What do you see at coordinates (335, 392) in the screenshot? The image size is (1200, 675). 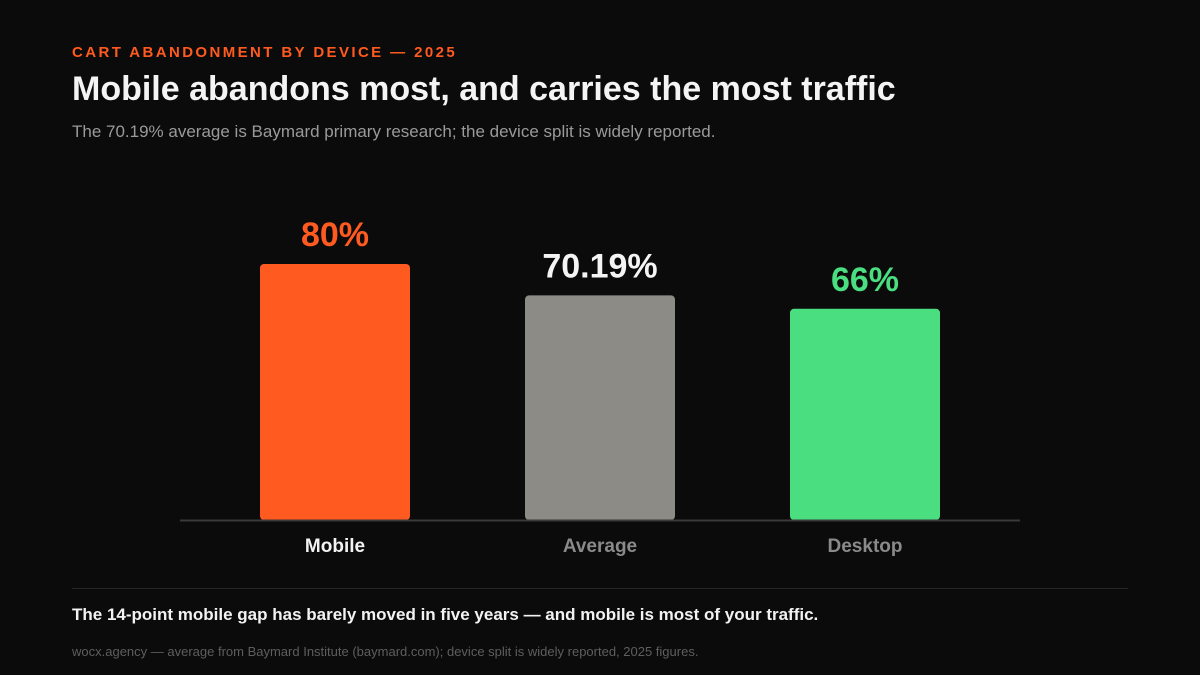 I see `bar-mobile` at bounding box center [335, 392].